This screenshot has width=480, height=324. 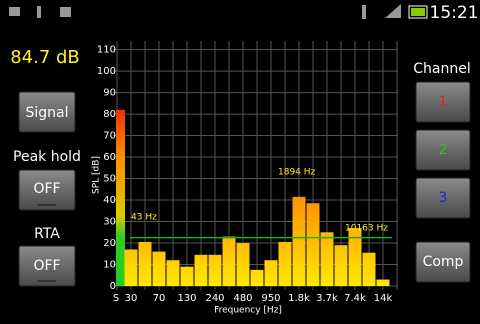 I want to click on clock: 15:21, so click(x=454, y=13).